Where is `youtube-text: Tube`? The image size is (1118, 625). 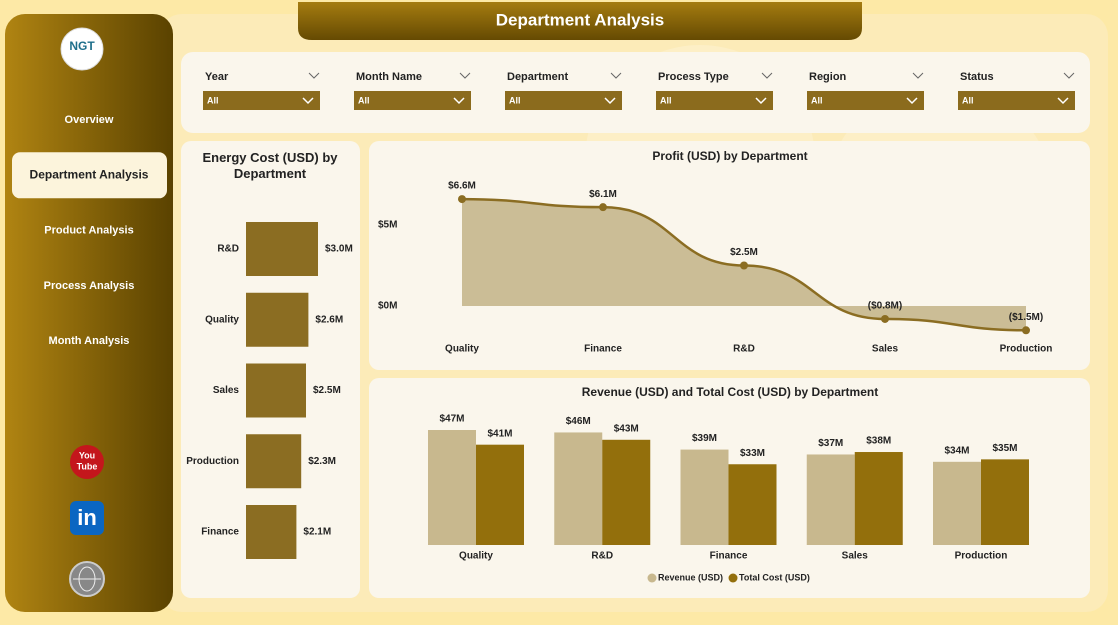
youtube-text: Tube is located at coordinates (87, 466).